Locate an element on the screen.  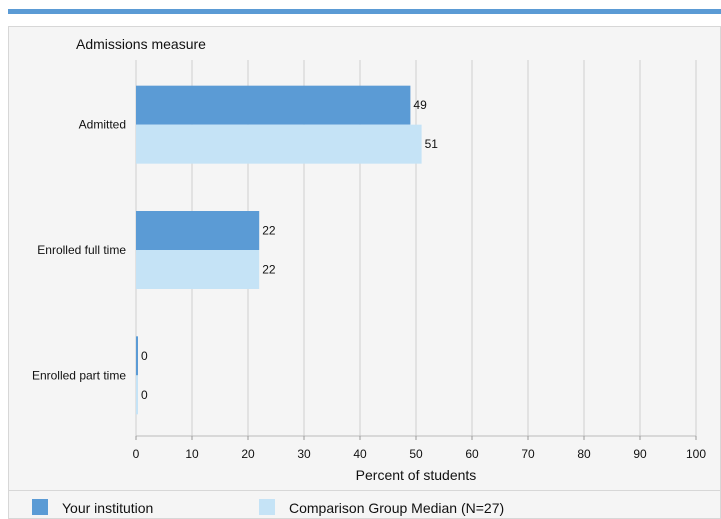
legend-label: Your institution is located at coordinates (107, 508).